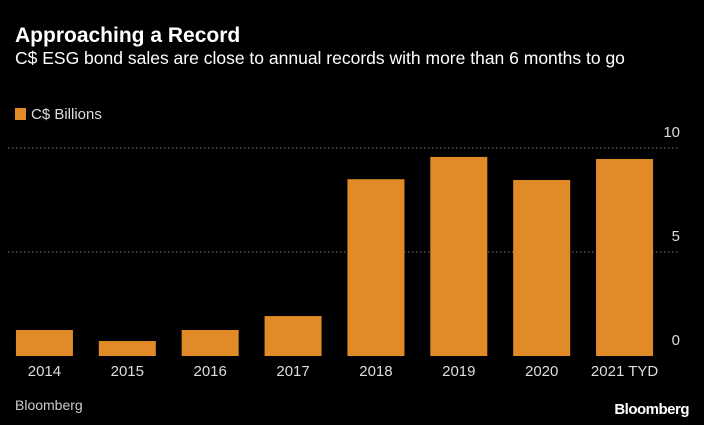 The width and height of the screenshot is (704, 425). What do you see at coordinates (127, 371) in the screenshot?
I see `x-tick-label: 2015` at bounding box center [127, 371].